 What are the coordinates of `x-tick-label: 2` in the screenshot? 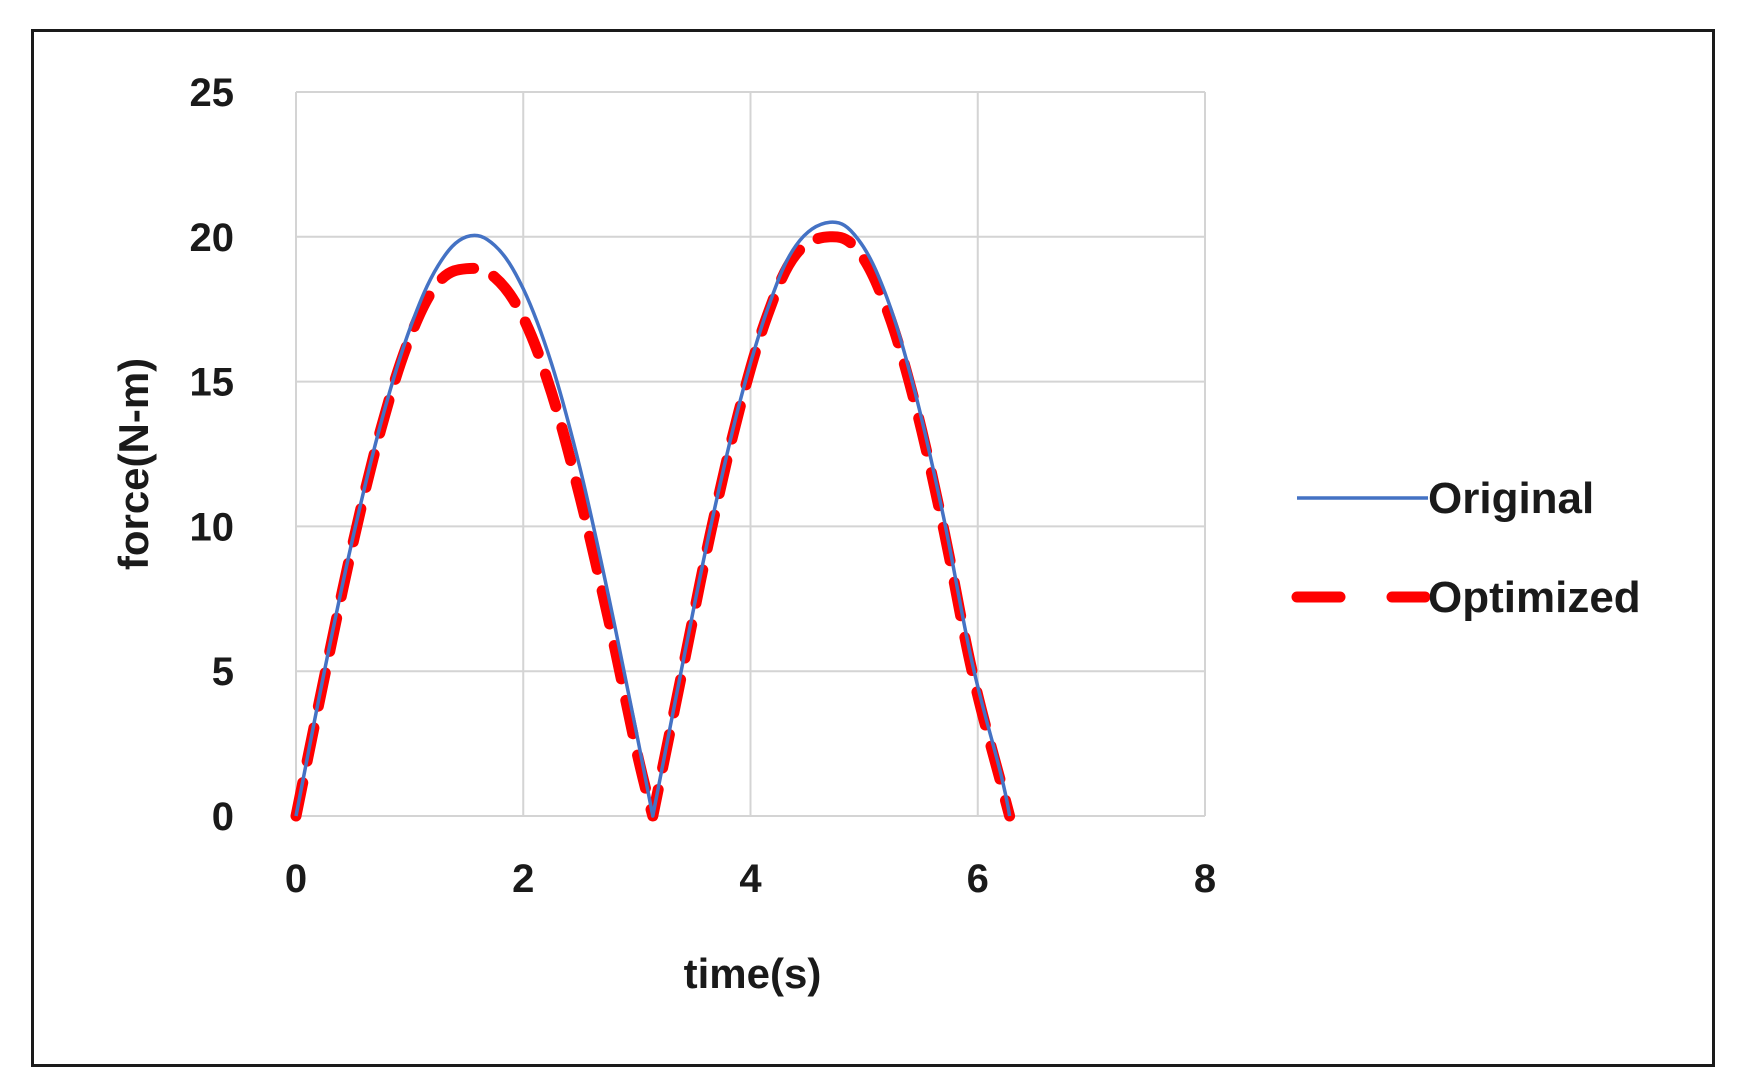 It's located at (523, 879).